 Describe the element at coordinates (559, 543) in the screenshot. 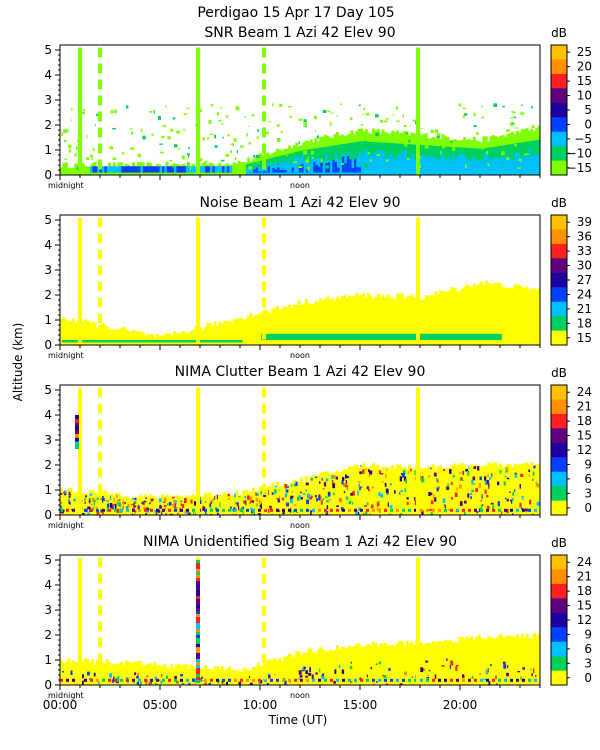

I see `colorbar-unit: dB` at that location.